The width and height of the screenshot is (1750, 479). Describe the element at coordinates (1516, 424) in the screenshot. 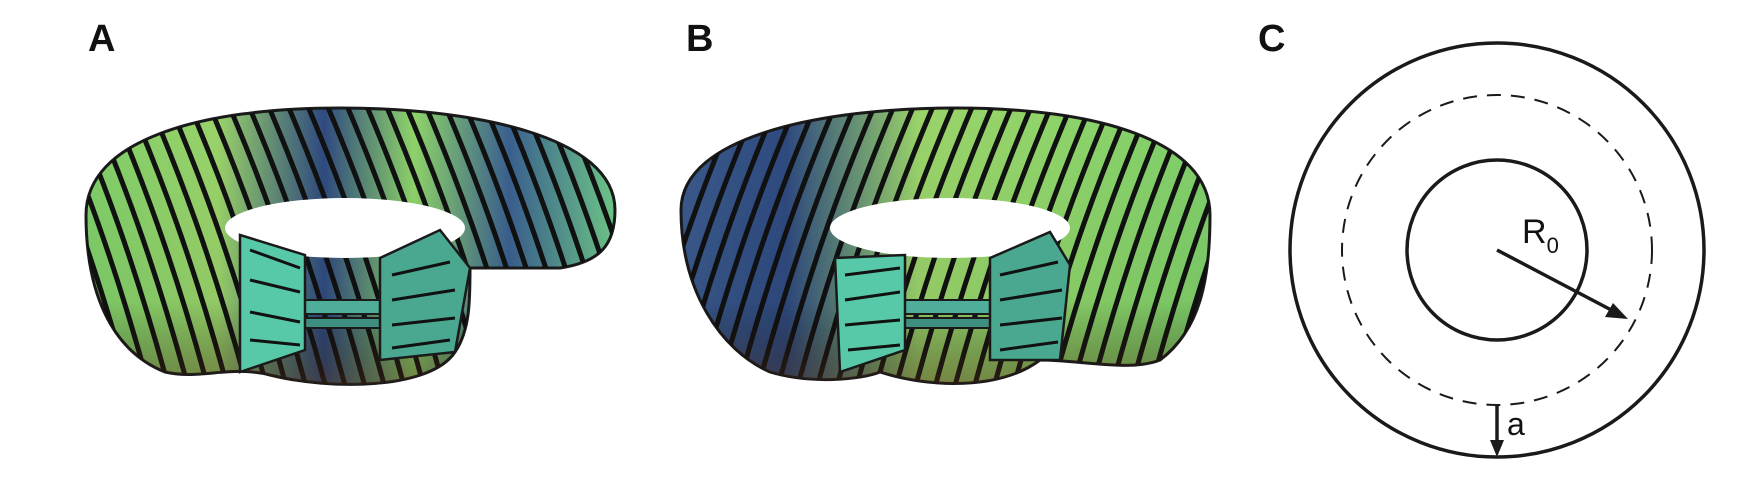

I see `minor-radius-label: a` at that location.